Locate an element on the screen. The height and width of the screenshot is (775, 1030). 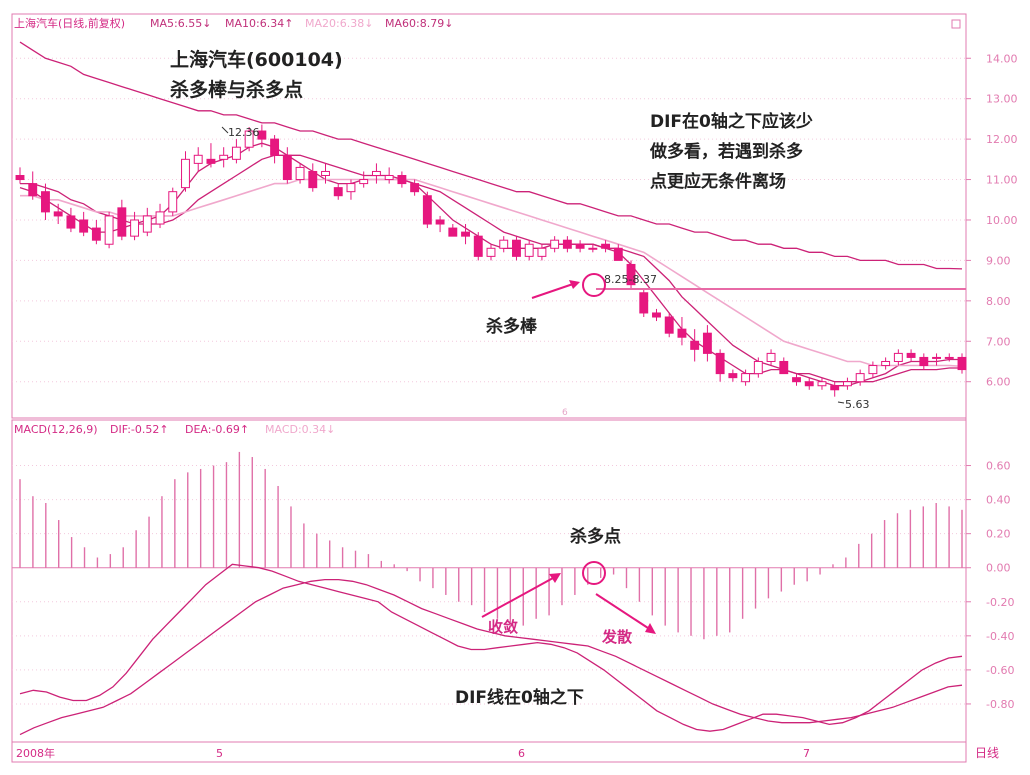
converge-arrow is located at coordinates (517, 597).